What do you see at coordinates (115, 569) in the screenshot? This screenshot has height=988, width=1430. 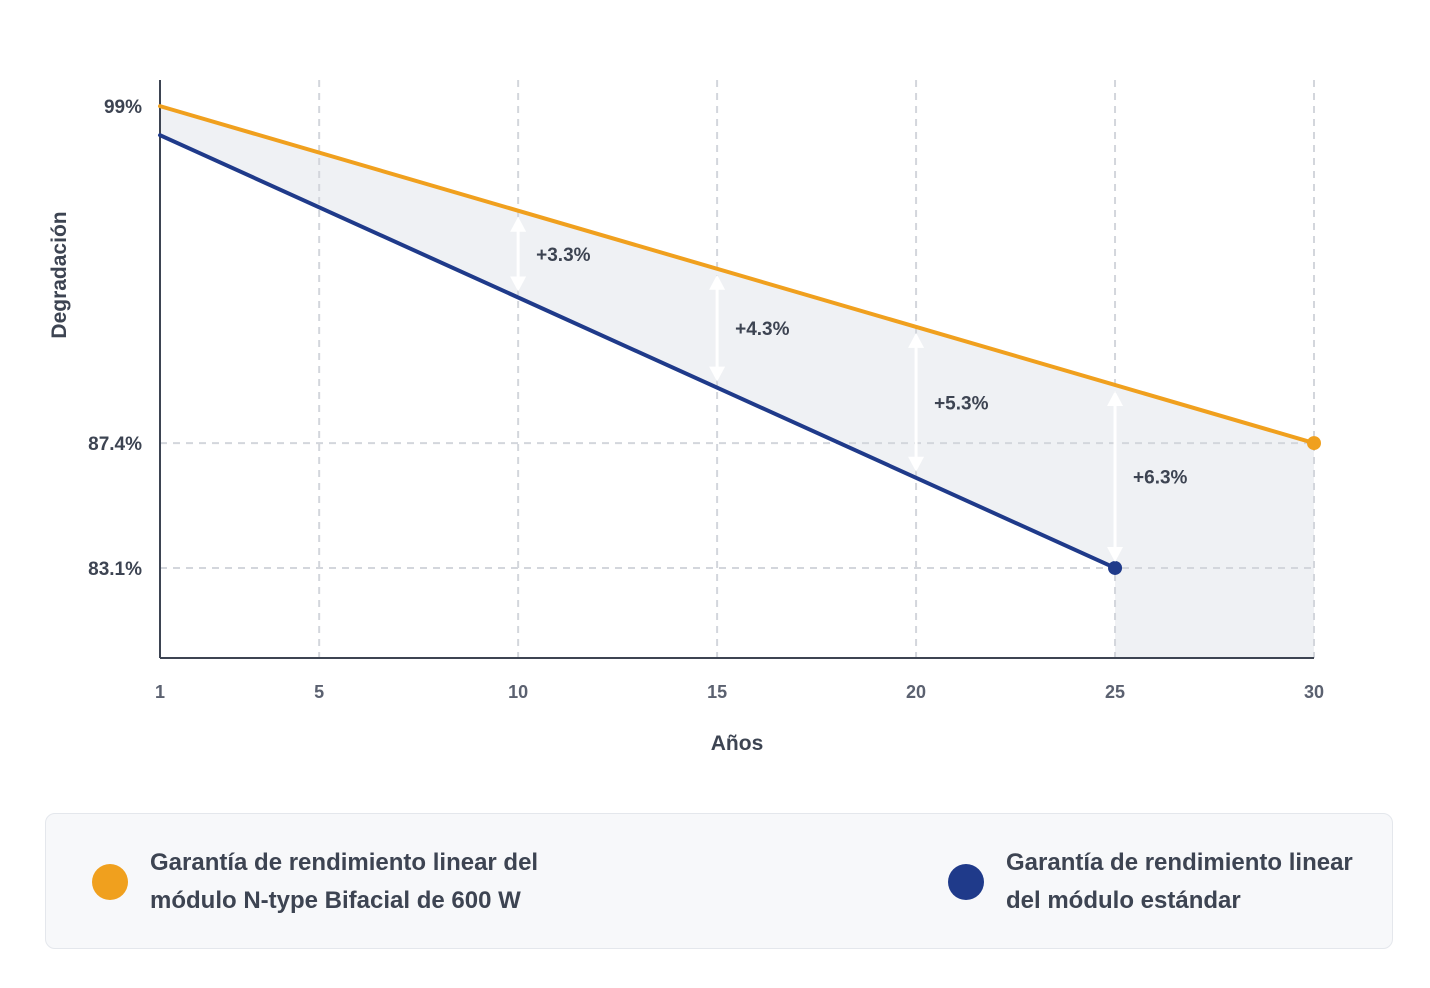 I see `y-tick-label-83.1%: 83.1%` at bounding box center [115, 569].